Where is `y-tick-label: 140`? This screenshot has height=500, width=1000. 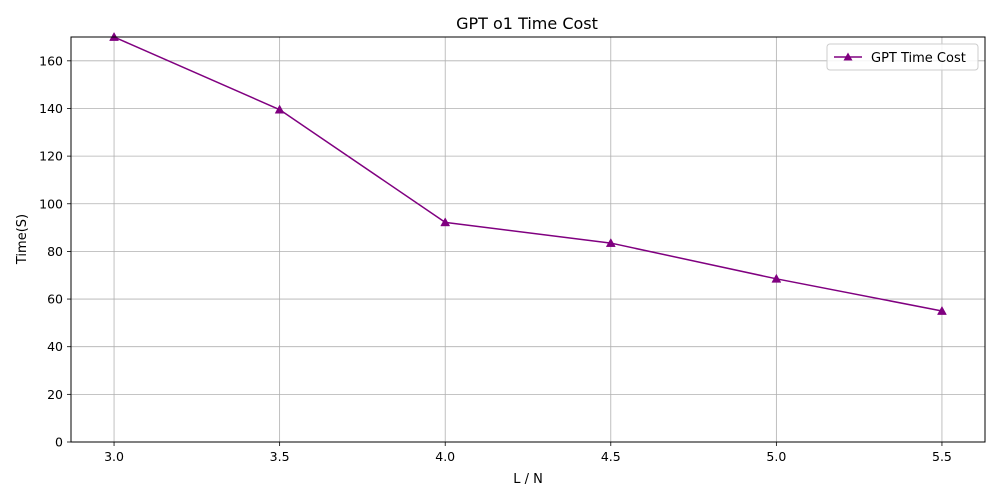
y-tick-label: 140 is located at coordinates (51, 108).